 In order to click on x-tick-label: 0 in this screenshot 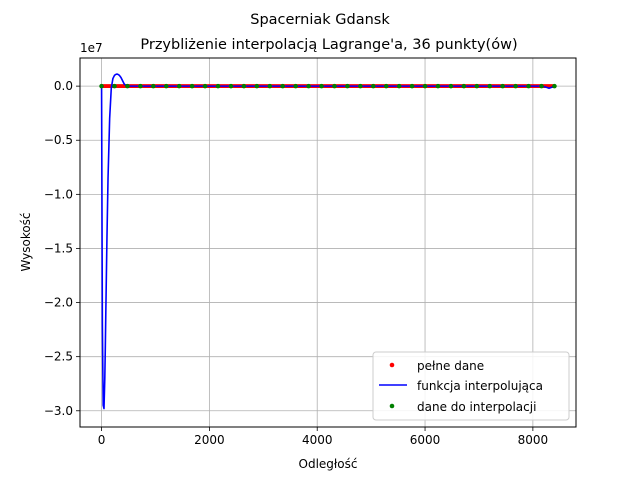, I will do `click(102, 440)`.